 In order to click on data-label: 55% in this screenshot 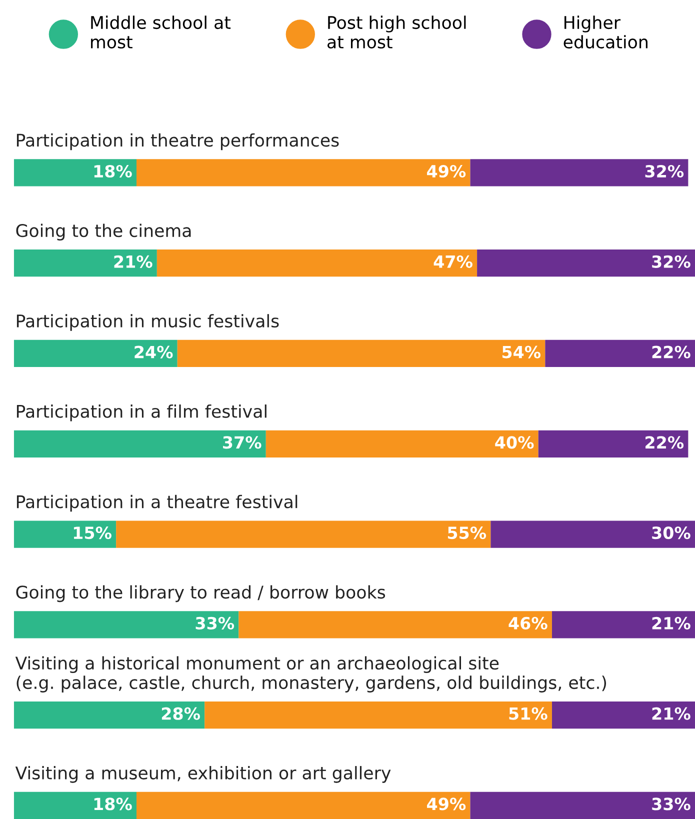, I will do `click(467, 533)`.